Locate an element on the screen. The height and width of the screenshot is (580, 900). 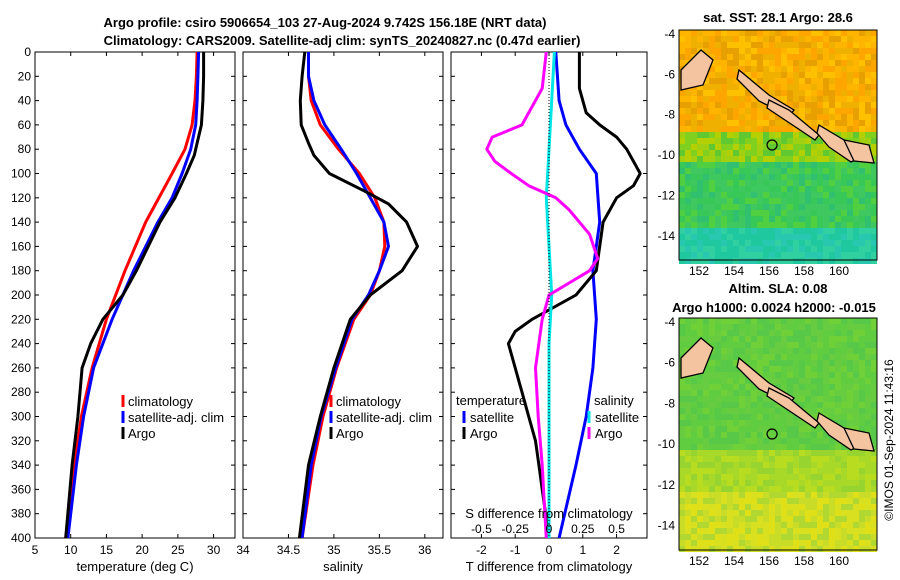
map-y-tick: -12 is located at coordinates (667, 485).